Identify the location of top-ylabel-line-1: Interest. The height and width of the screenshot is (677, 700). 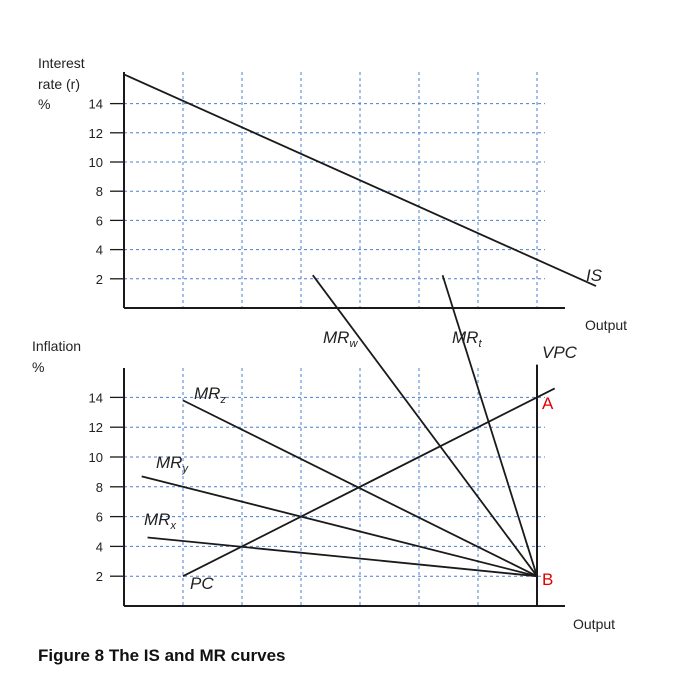
(61, 63).